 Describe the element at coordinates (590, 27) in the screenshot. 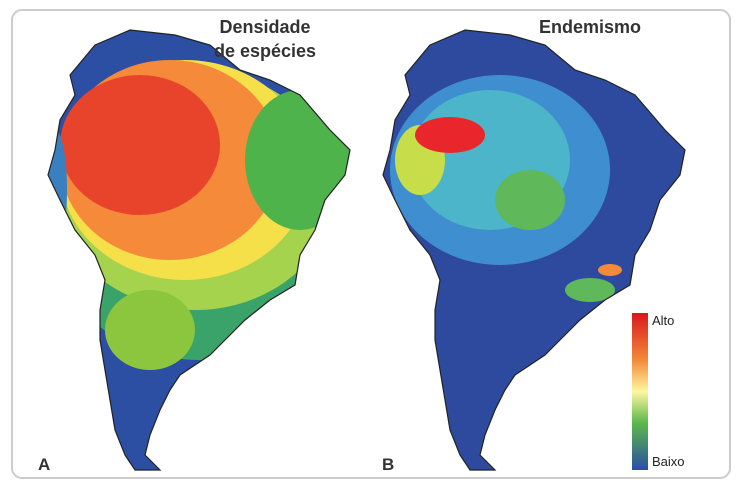

I see `panel-title: Endemismo` at that location.